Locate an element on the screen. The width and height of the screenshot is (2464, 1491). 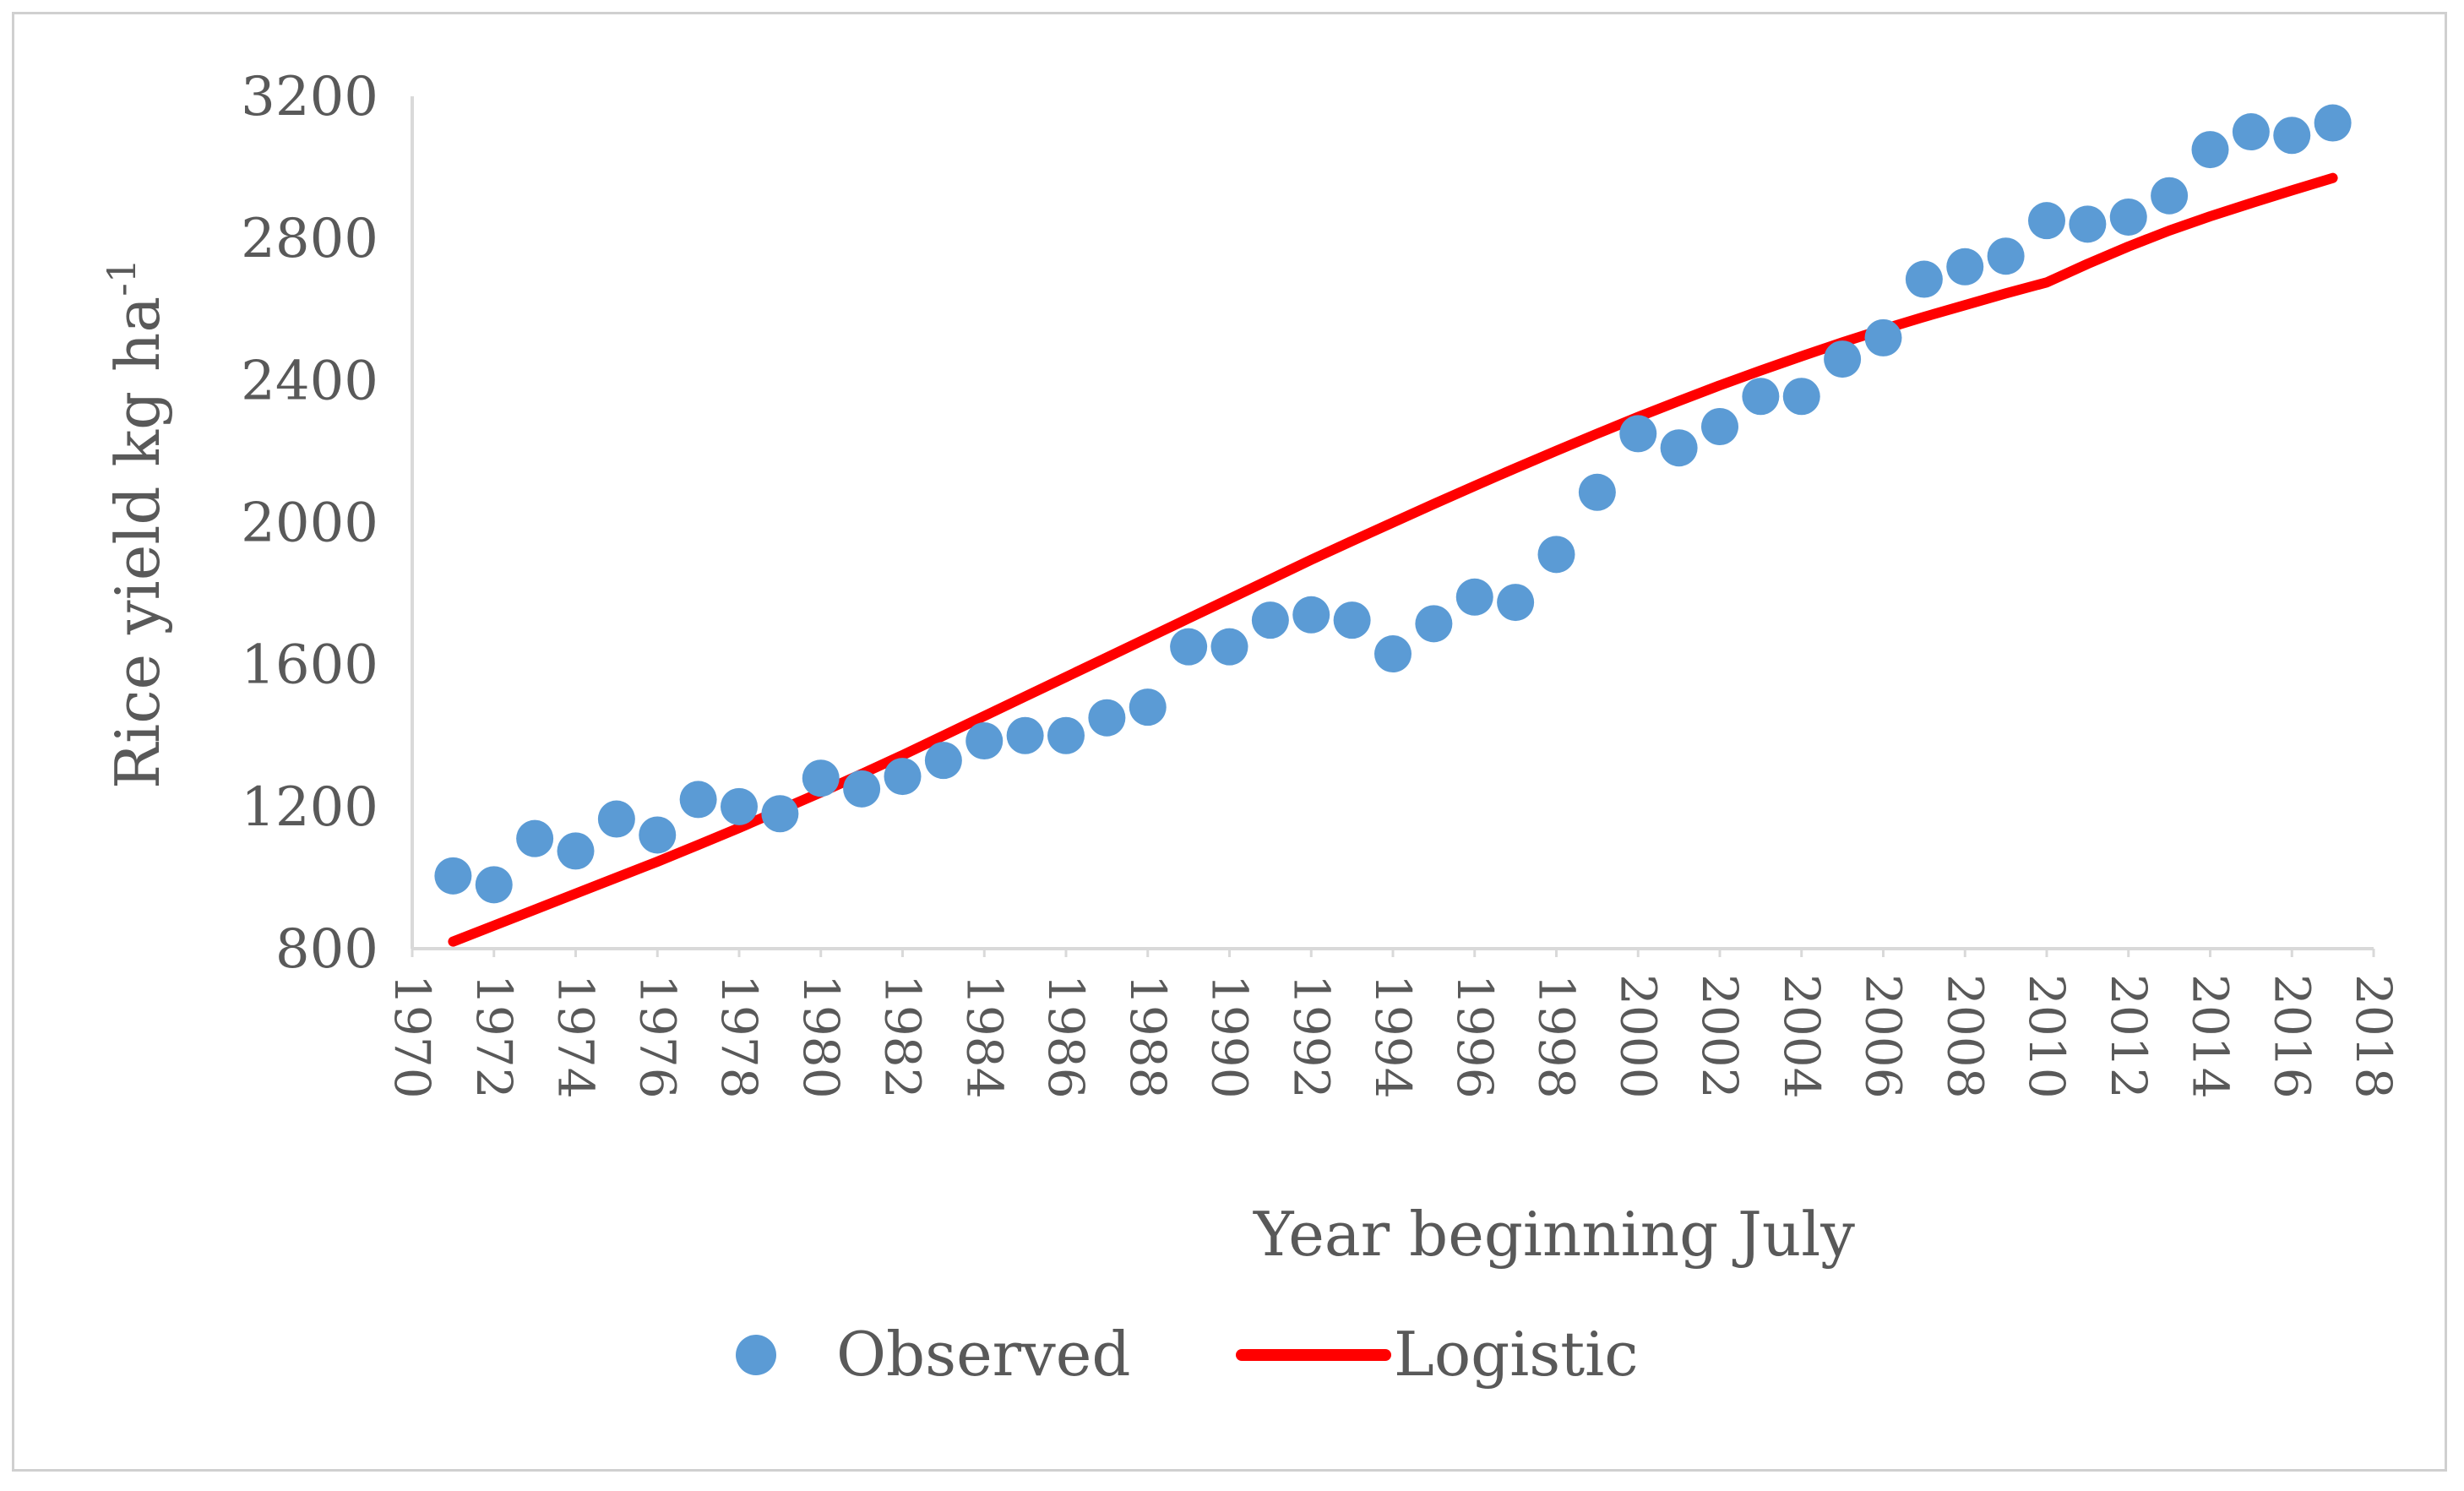
x-tick-label: 1992 is located at coordinates (1311, 1036).